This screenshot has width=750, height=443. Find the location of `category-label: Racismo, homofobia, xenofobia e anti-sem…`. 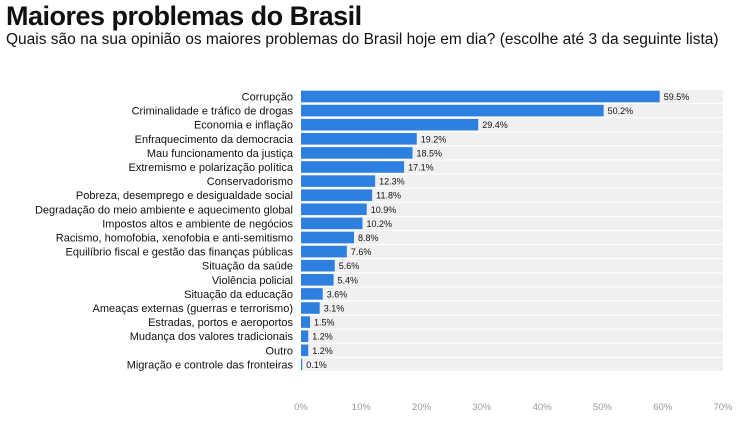

category-label: Racismo, homofobia, xenofobia e anti-sem… is located at coordinates (174, 239).